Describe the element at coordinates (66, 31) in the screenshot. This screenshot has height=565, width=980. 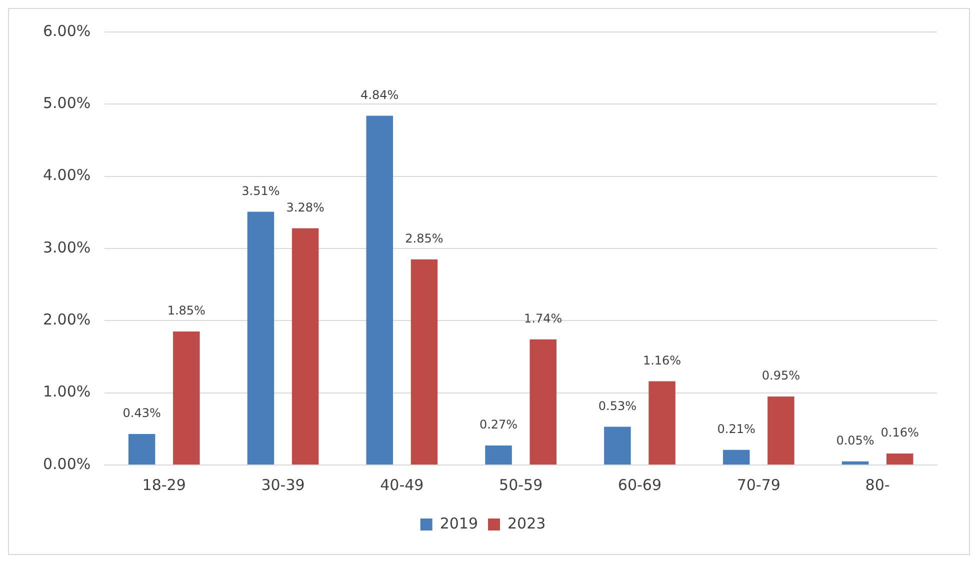
I see `y-tick-label: 6.00%` at that location.